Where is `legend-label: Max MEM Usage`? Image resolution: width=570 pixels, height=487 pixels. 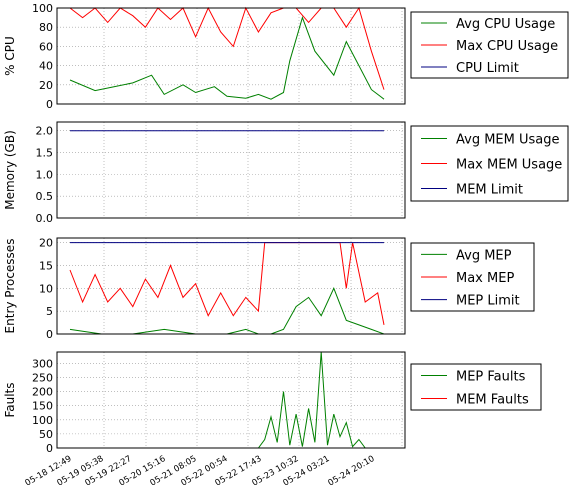
legend-label: Max MEM Usage is located at coordinates (509, 165).